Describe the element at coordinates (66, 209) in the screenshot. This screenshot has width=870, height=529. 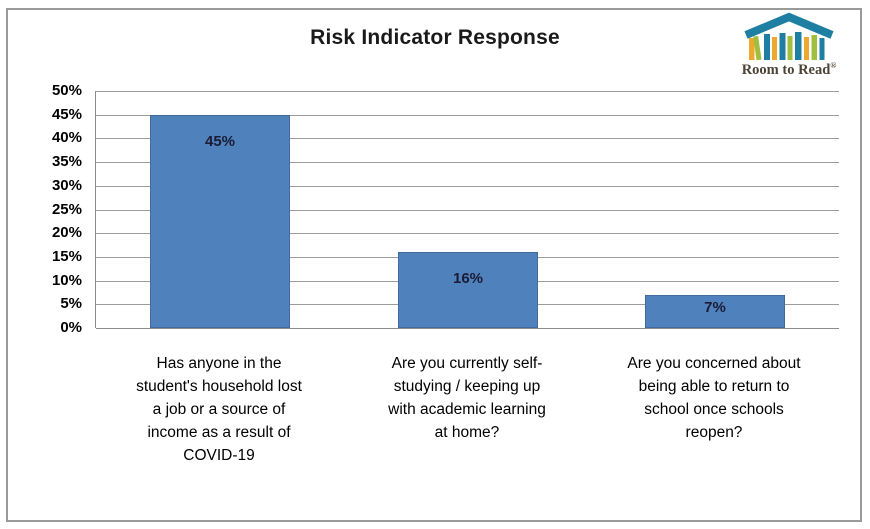
I see `y-tick-label: 25%` at that location.